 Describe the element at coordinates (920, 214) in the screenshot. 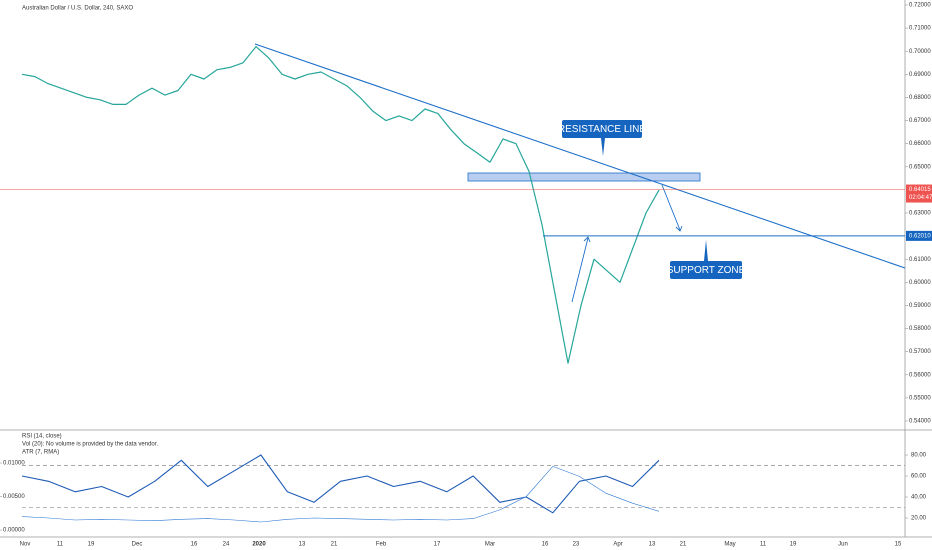

I see `y-tick-label: 0.63000` at that location.